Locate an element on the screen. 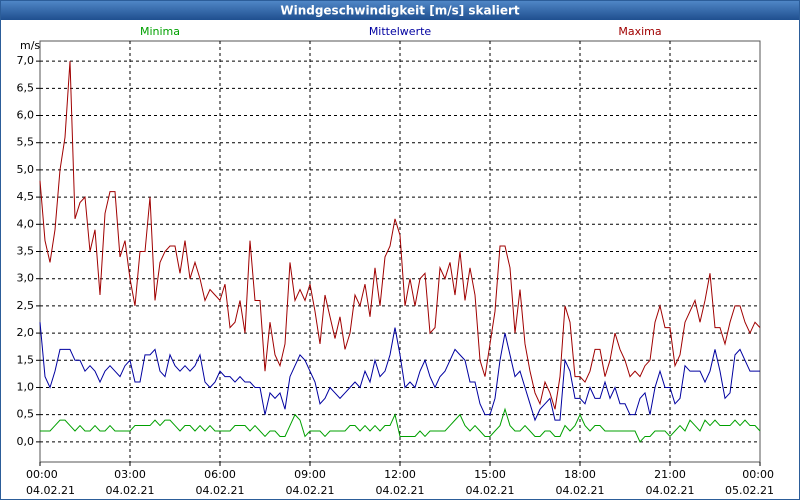 The image size is (800, 500). y-tick-label: 4,0 is located at coordinates (26, 223).